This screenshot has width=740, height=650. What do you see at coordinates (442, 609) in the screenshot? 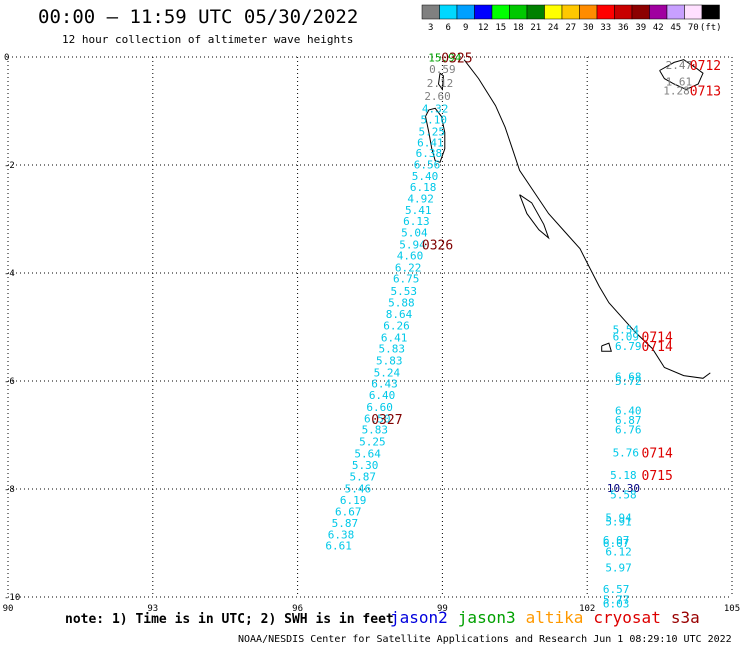
I see `x-tick-label: 99` at bounding box center [442, 609].